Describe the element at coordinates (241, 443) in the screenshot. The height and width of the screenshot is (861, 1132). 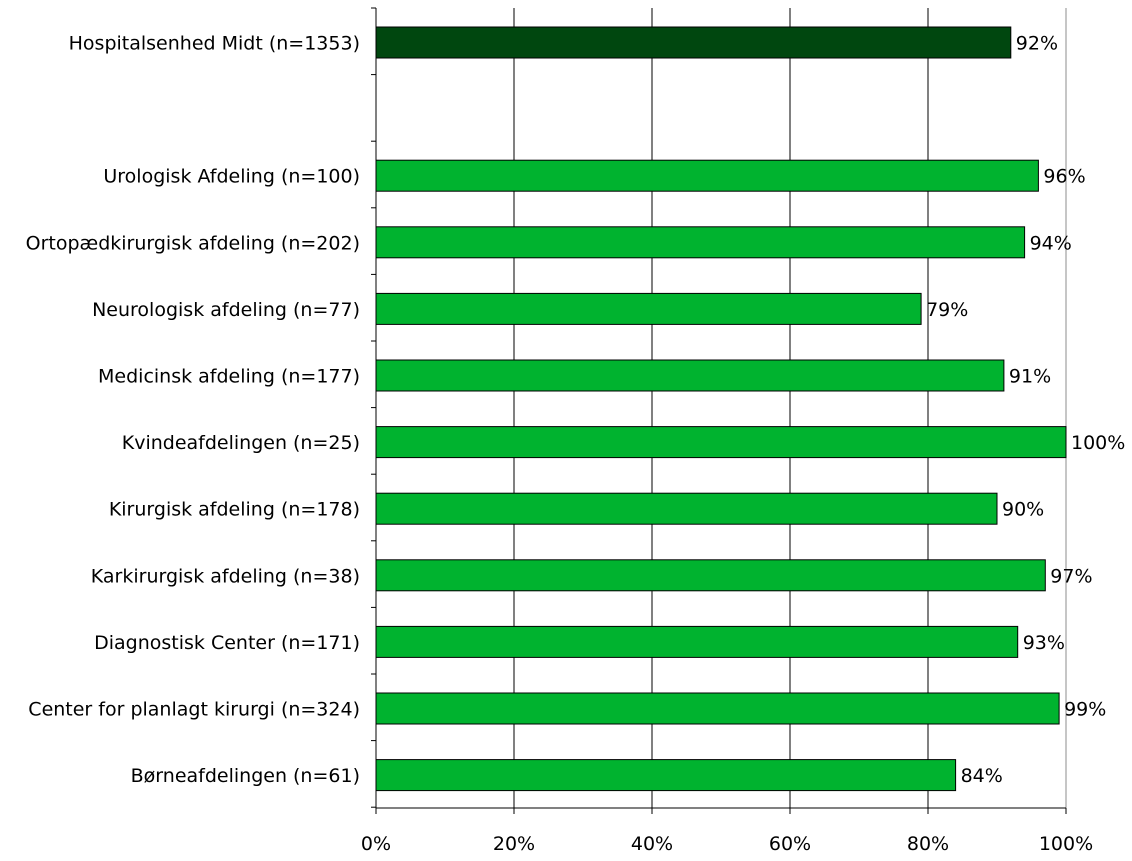
I see `category-label: Kvindeafdelingen (n=25)` at that location.